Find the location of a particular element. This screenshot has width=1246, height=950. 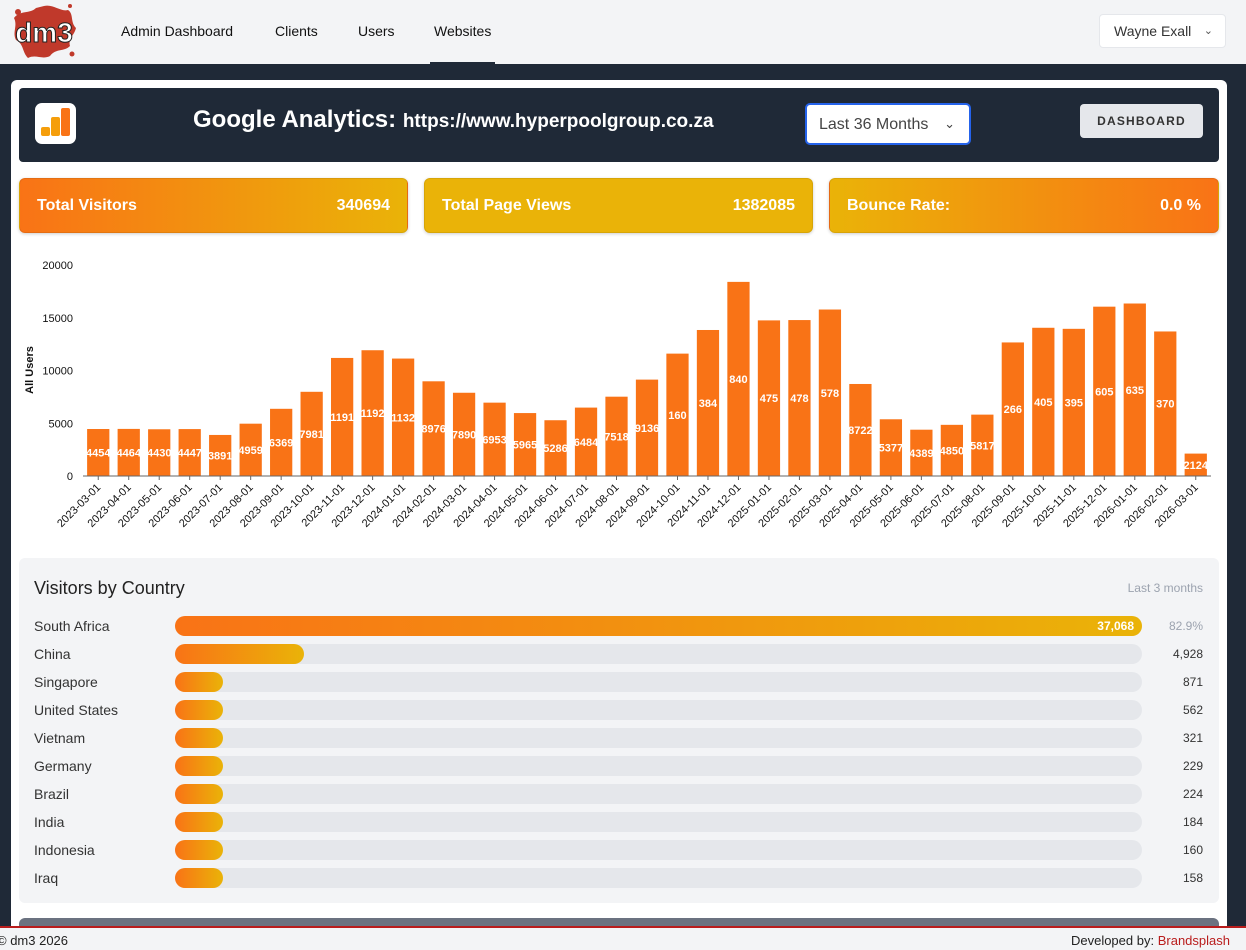

bar-value-label: 395 is located at coordinates (1074, 403).